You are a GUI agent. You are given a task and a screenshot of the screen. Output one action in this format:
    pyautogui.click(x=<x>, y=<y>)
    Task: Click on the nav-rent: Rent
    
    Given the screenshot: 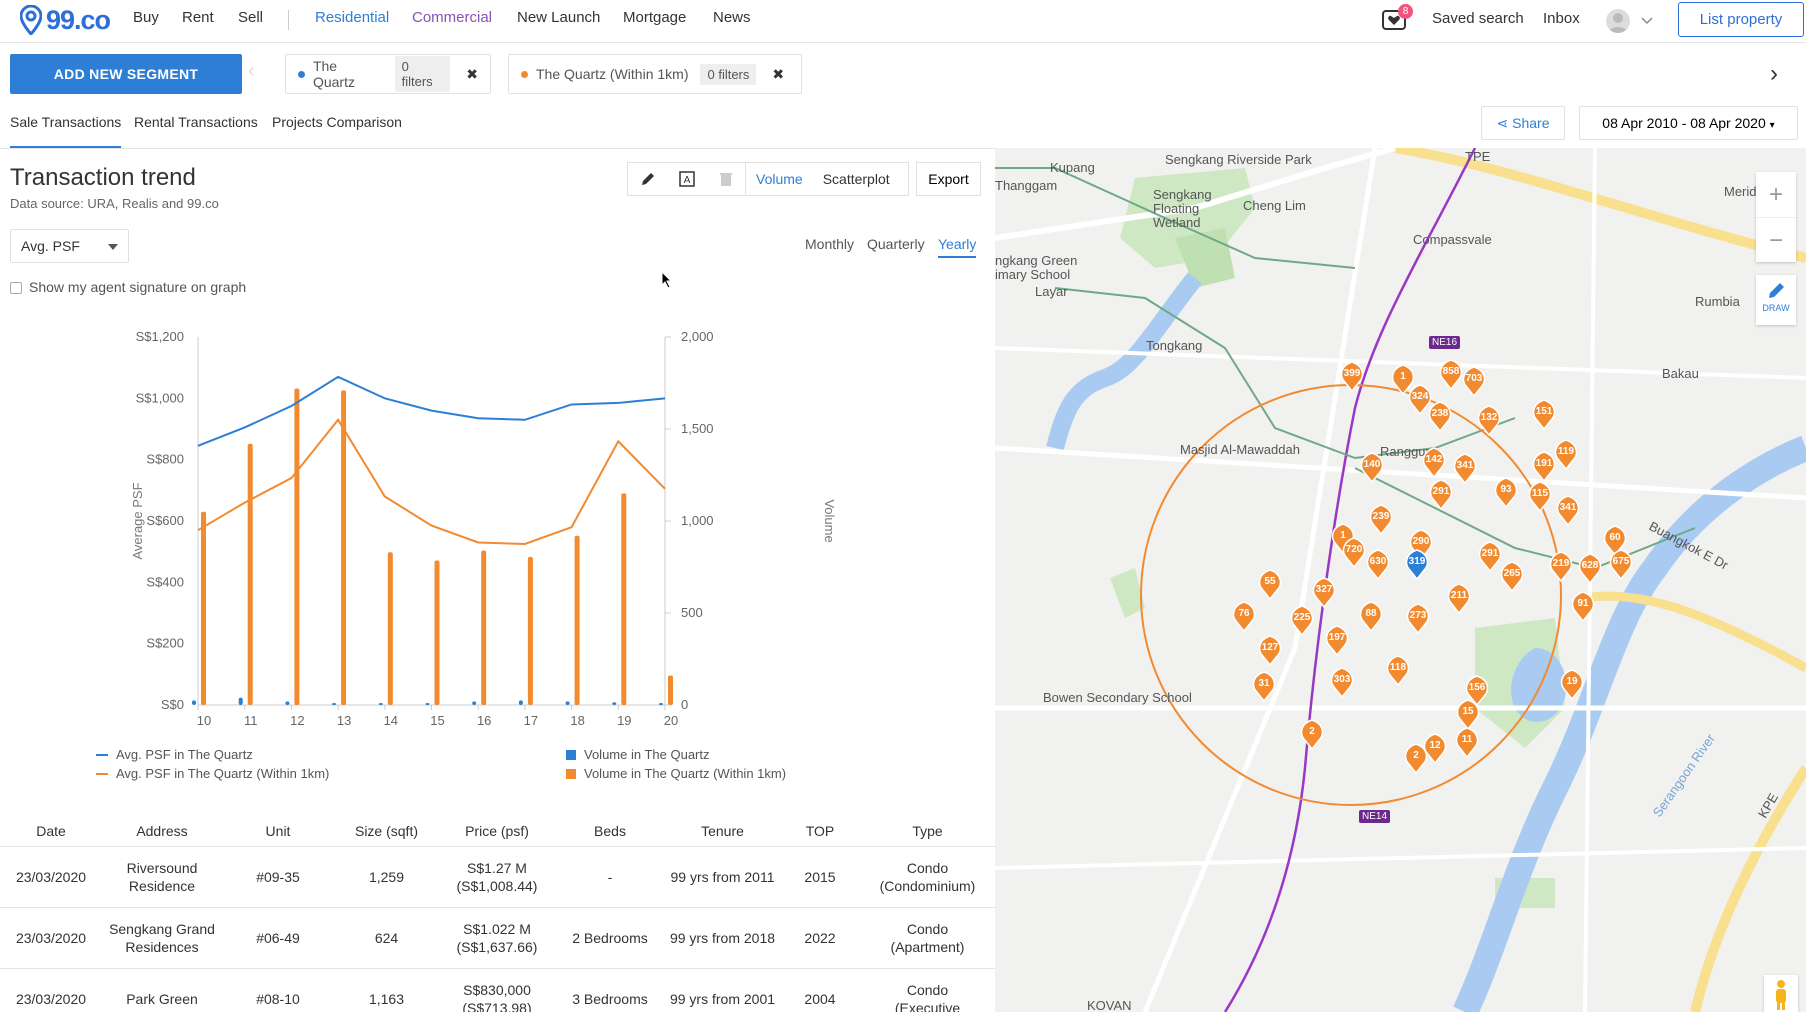 What is the action you would take?
    pyautogui.click(x=198, y=17)
    